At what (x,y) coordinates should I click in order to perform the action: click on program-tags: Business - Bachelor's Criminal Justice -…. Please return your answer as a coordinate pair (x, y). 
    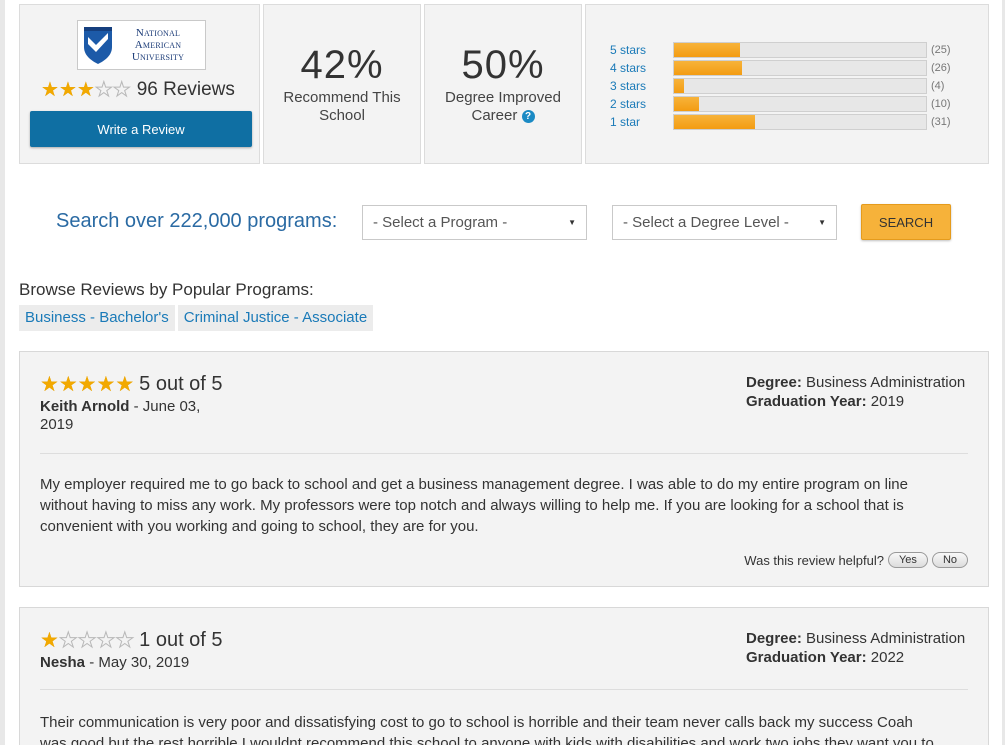
    Looking at the image, I should click on (197, 318).